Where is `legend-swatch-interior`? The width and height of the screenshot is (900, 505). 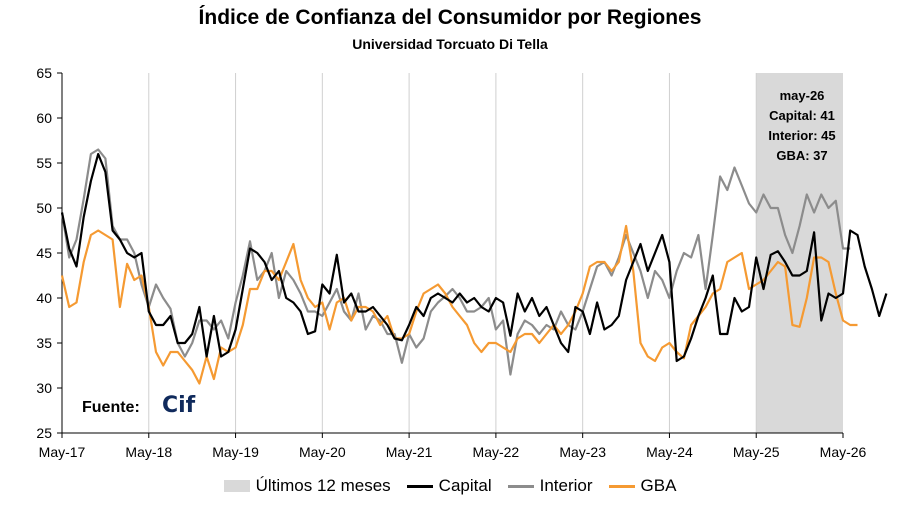
legend-swatch-interior is located at coordinates (520, 486).